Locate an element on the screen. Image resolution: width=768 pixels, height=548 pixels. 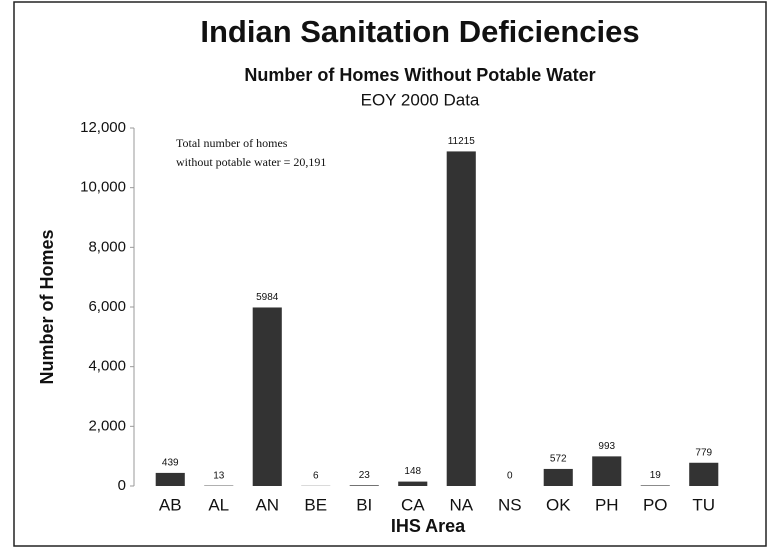
value-label: 439 is located at coordinates (170, 463).